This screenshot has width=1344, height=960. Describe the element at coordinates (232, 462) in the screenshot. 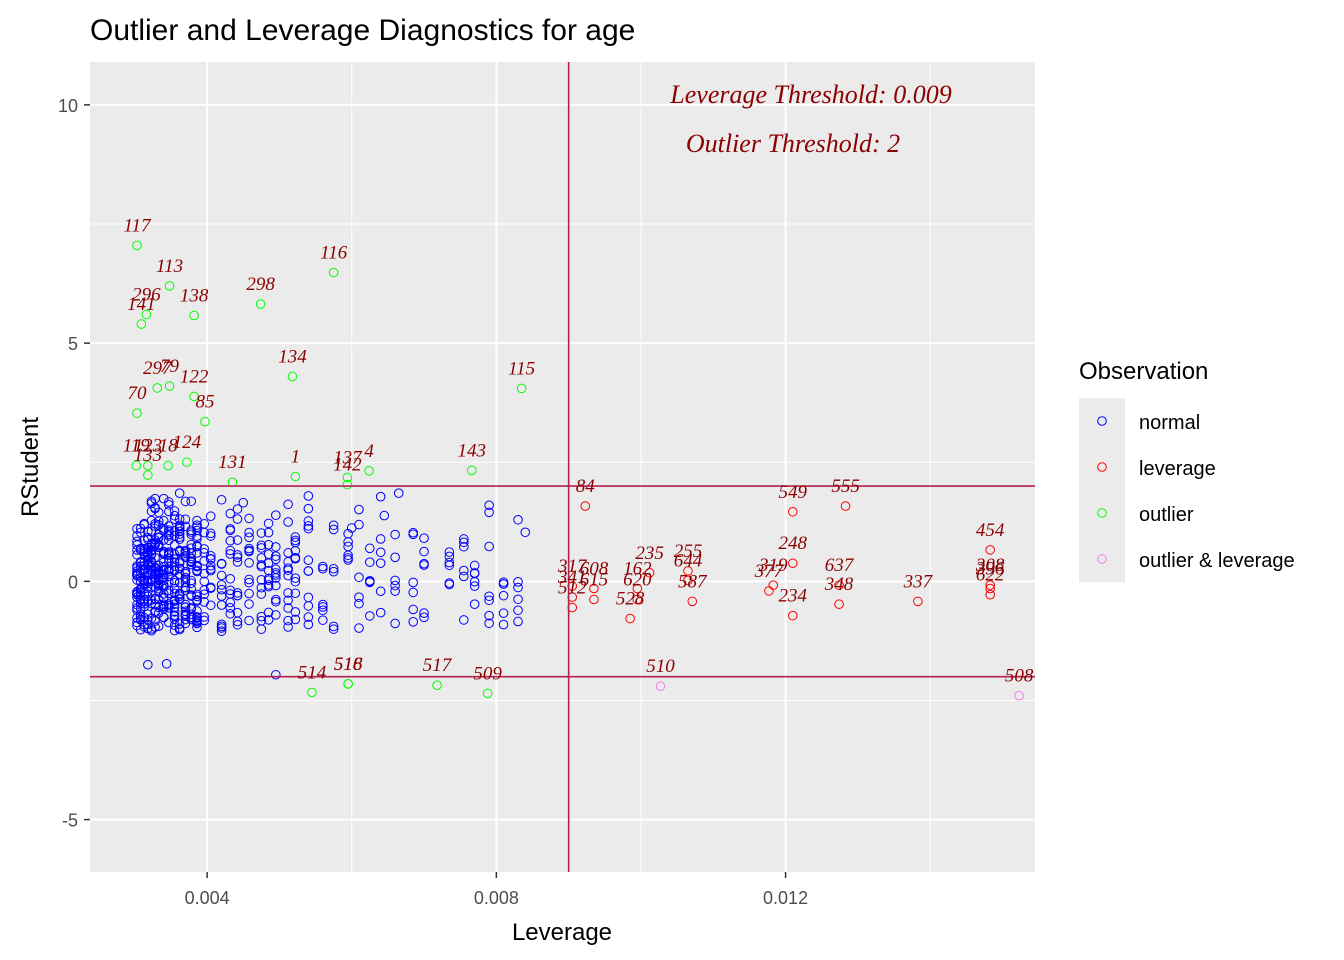

I see `point-label-131: 131` at that location.